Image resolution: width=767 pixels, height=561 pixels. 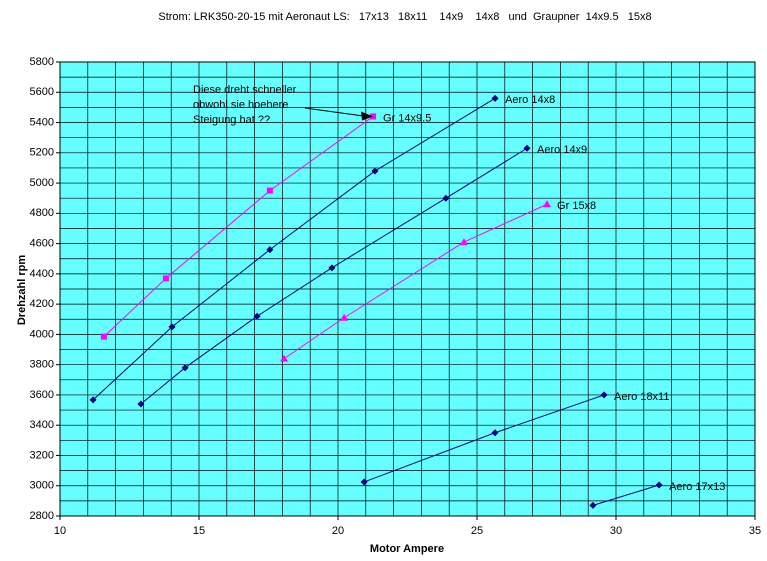 I want to click on y-tick-label: 4200, so click(x=42, y=304).